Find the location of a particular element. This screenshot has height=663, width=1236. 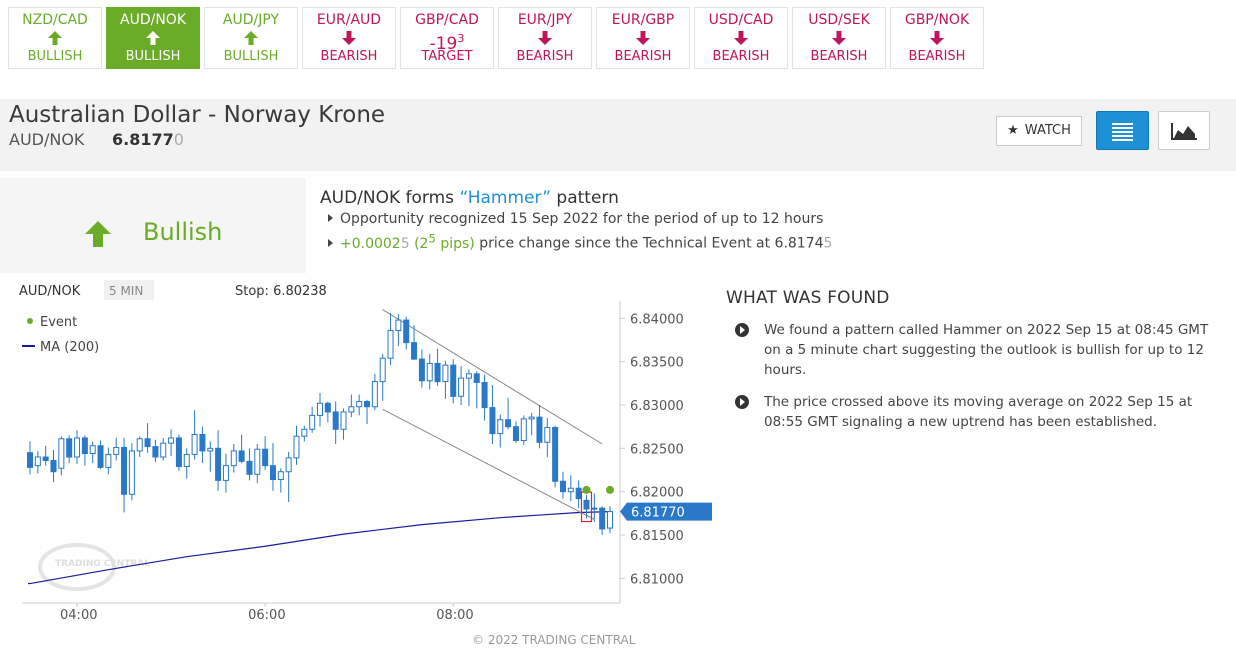

sentiment-label: Bullish is located at coordinates (183, 232).